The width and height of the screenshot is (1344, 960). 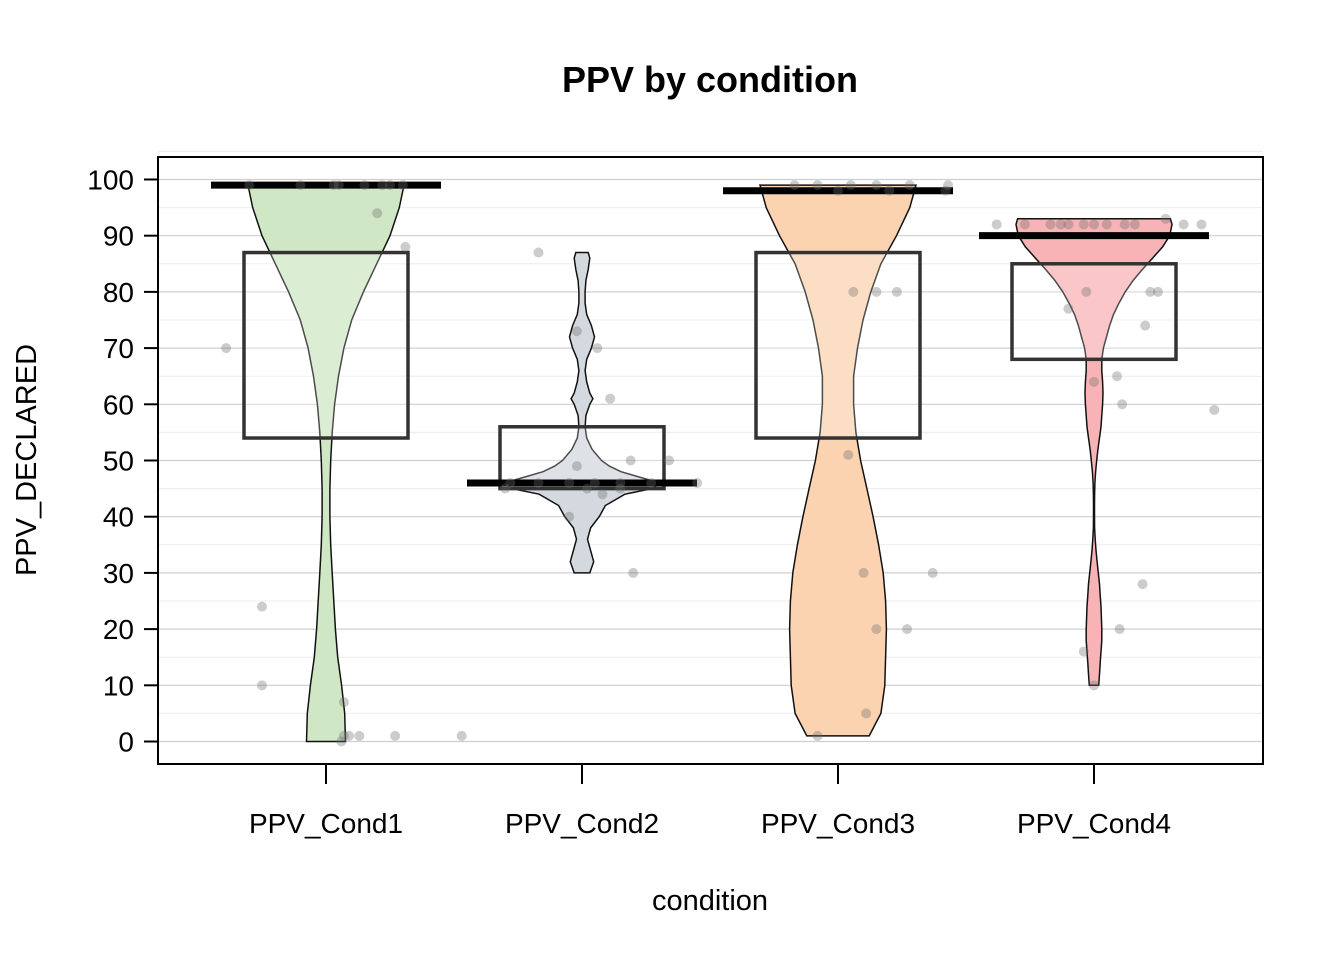 I want to click on hdi-box-PPV_Cond2, so click(x=582, y=458).